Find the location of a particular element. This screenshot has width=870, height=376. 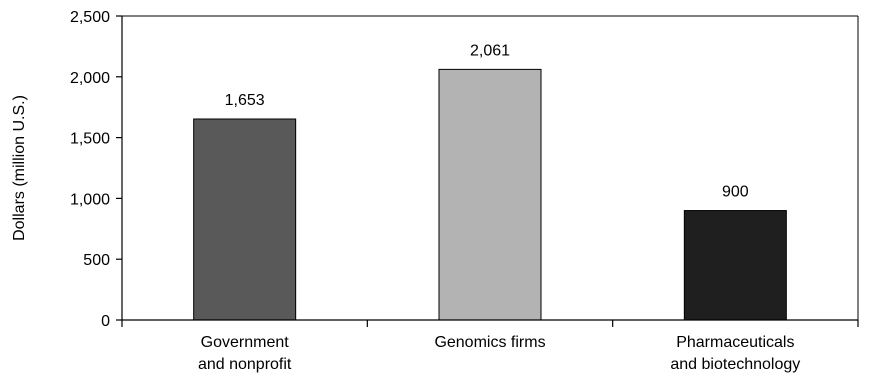

category-label: and nonprofit is located at coordinates (245, 364).